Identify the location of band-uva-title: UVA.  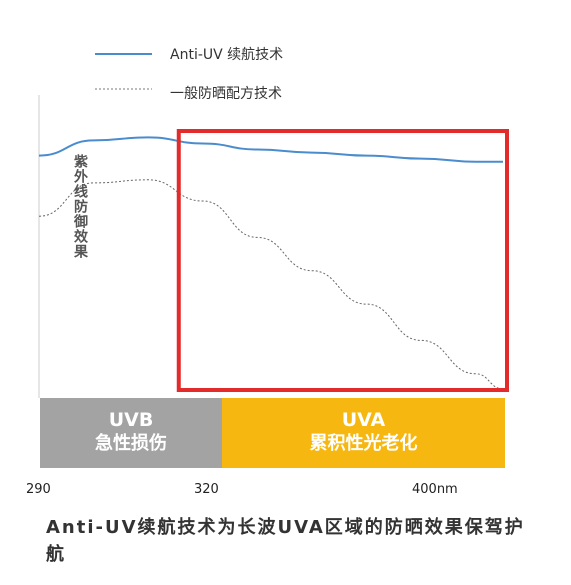
(363, 420).